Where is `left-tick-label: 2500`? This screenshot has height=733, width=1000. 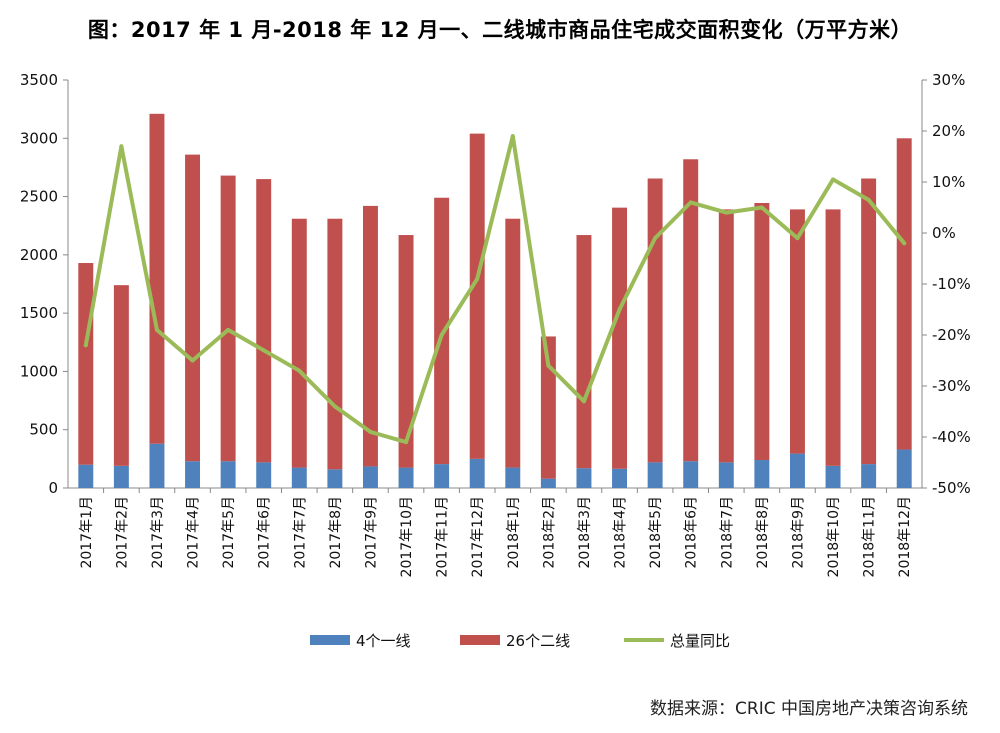 left-tick-label: 2500 is located at coordinates (39, 197).